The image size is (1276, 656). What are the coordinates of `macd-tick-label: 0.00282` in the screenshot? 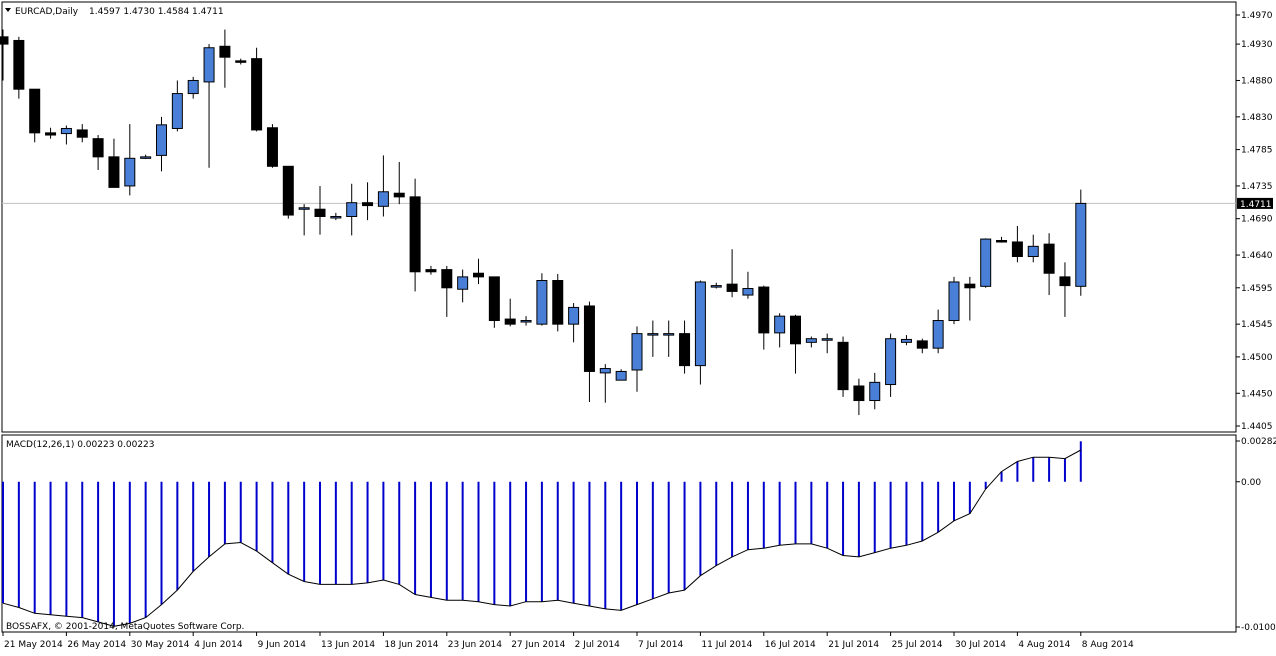 It's located at (1258, 442).